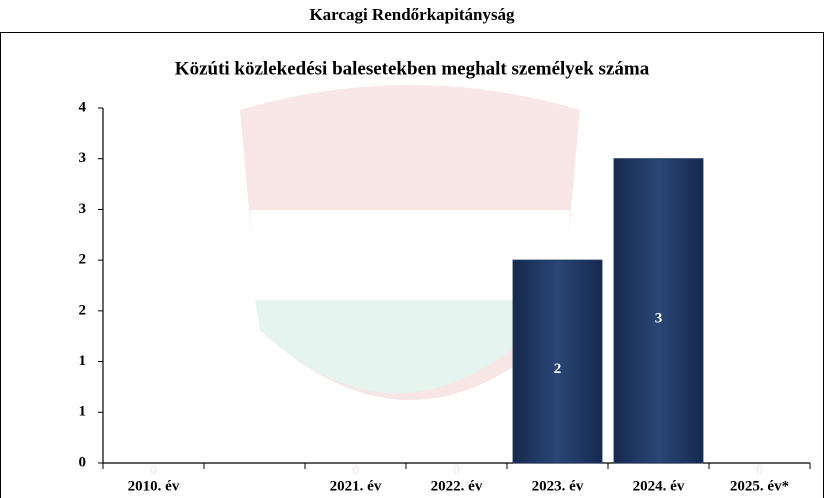 The width and height of the screenshot is (825, 498). I want to click on y-tick-label: 0, so click(83, 462).